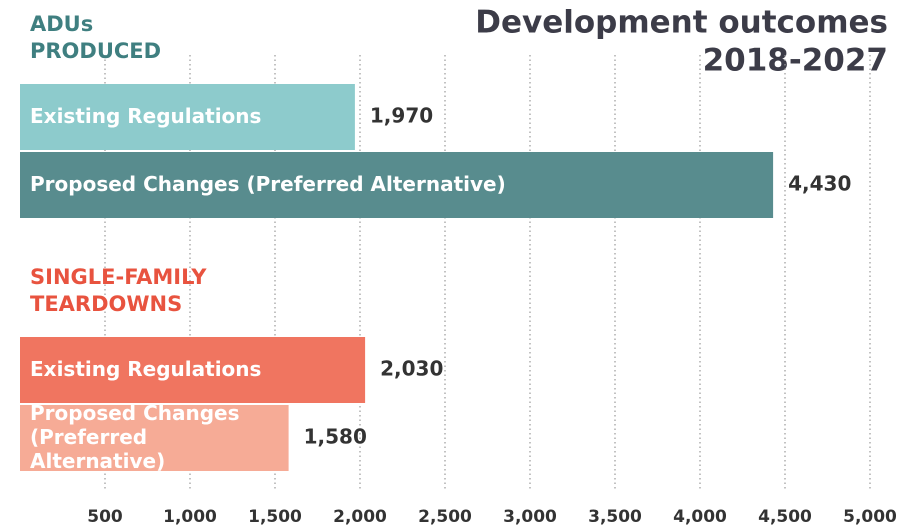 The image size is (917, 527). What do you see at coordinates (700, 517) in the screenshot?
I see `x-tick-label: 4,000` at bounding box center [700, 517].